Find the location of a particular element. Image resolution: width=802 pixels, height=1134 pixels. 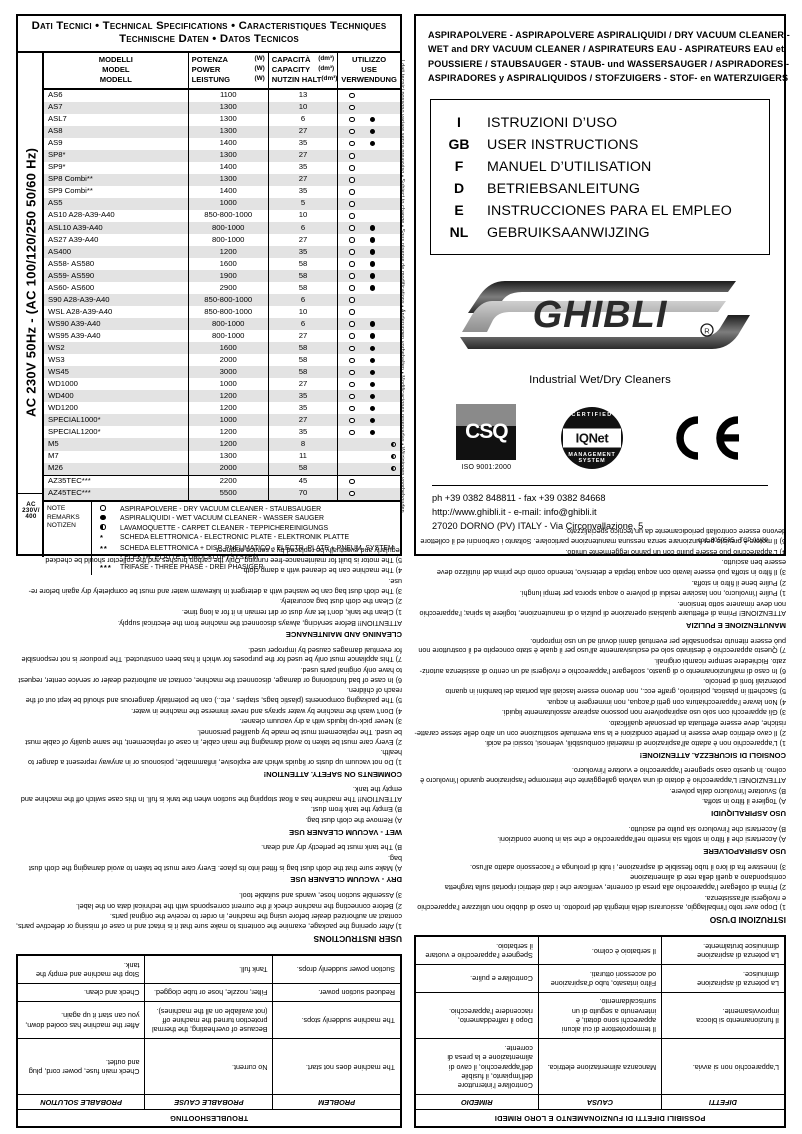

language-code: E is located at coordinates (459, 209).